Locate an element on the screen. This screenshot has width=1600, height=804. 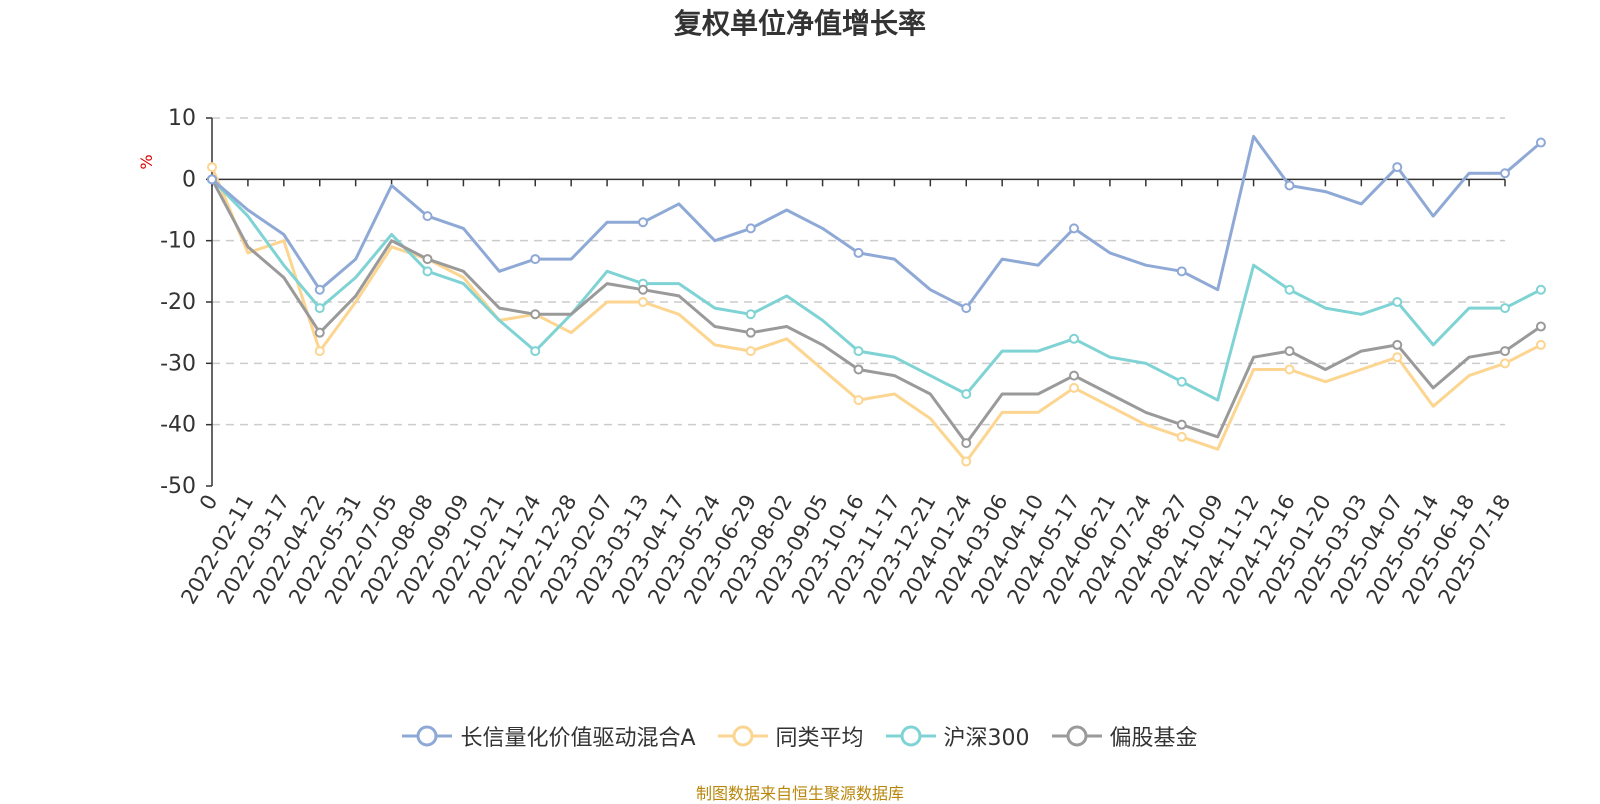
legend-label: 沪深300 is located at coordinates (986, 738).